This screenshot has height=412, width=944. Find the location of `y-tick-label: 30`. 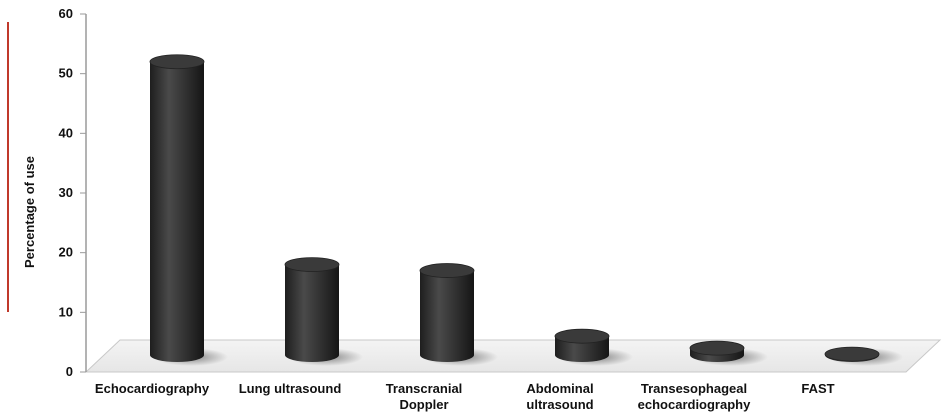

y-tick-label: 30 is located at coordinates (66, 192).